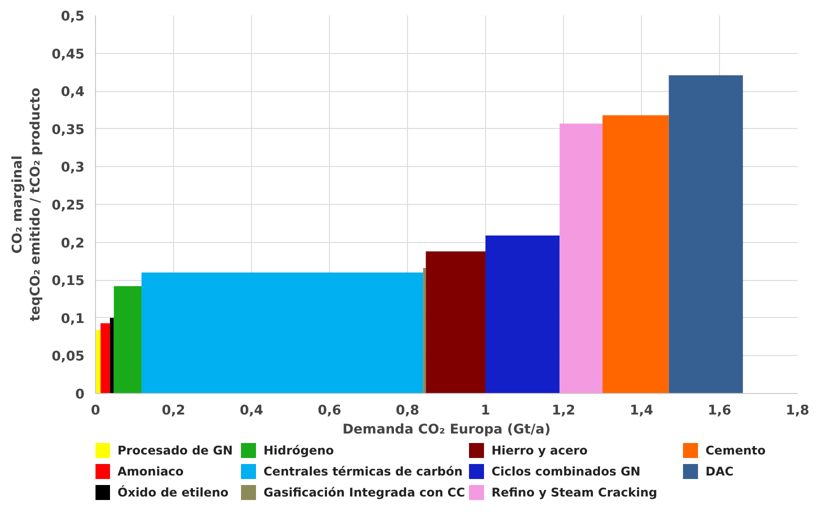  What do you see at coordinates (642, 411) in the screenshot?
I see `x-tick-label: 1,4` at bounding box center [642, 411].